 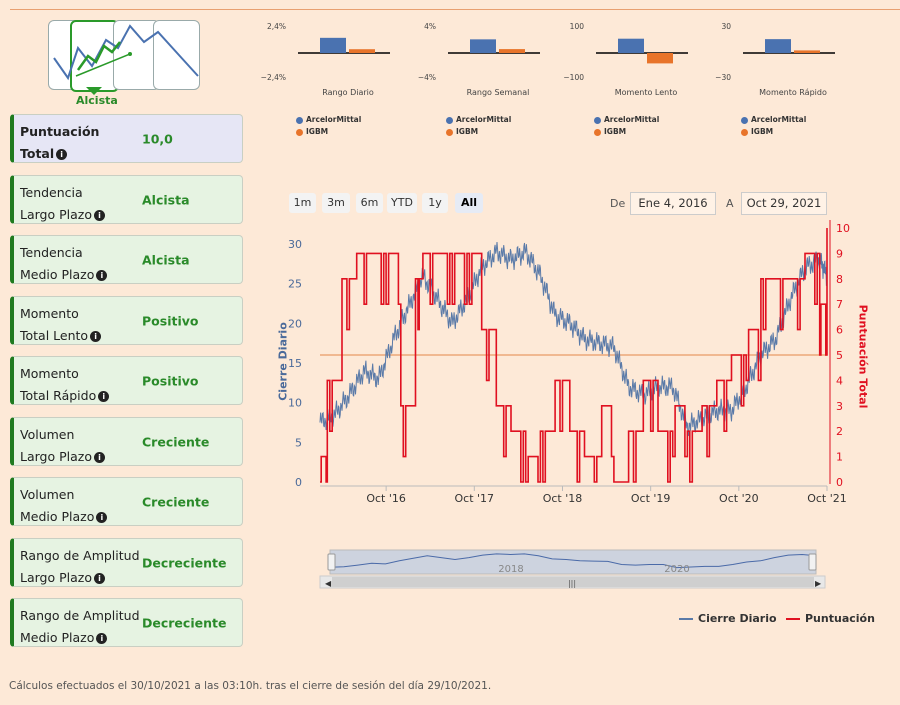 What do you see at coordinates (435, 203) in the screenshot?
I see `range-button-1y: 1y` at bounding box center [435, 203].